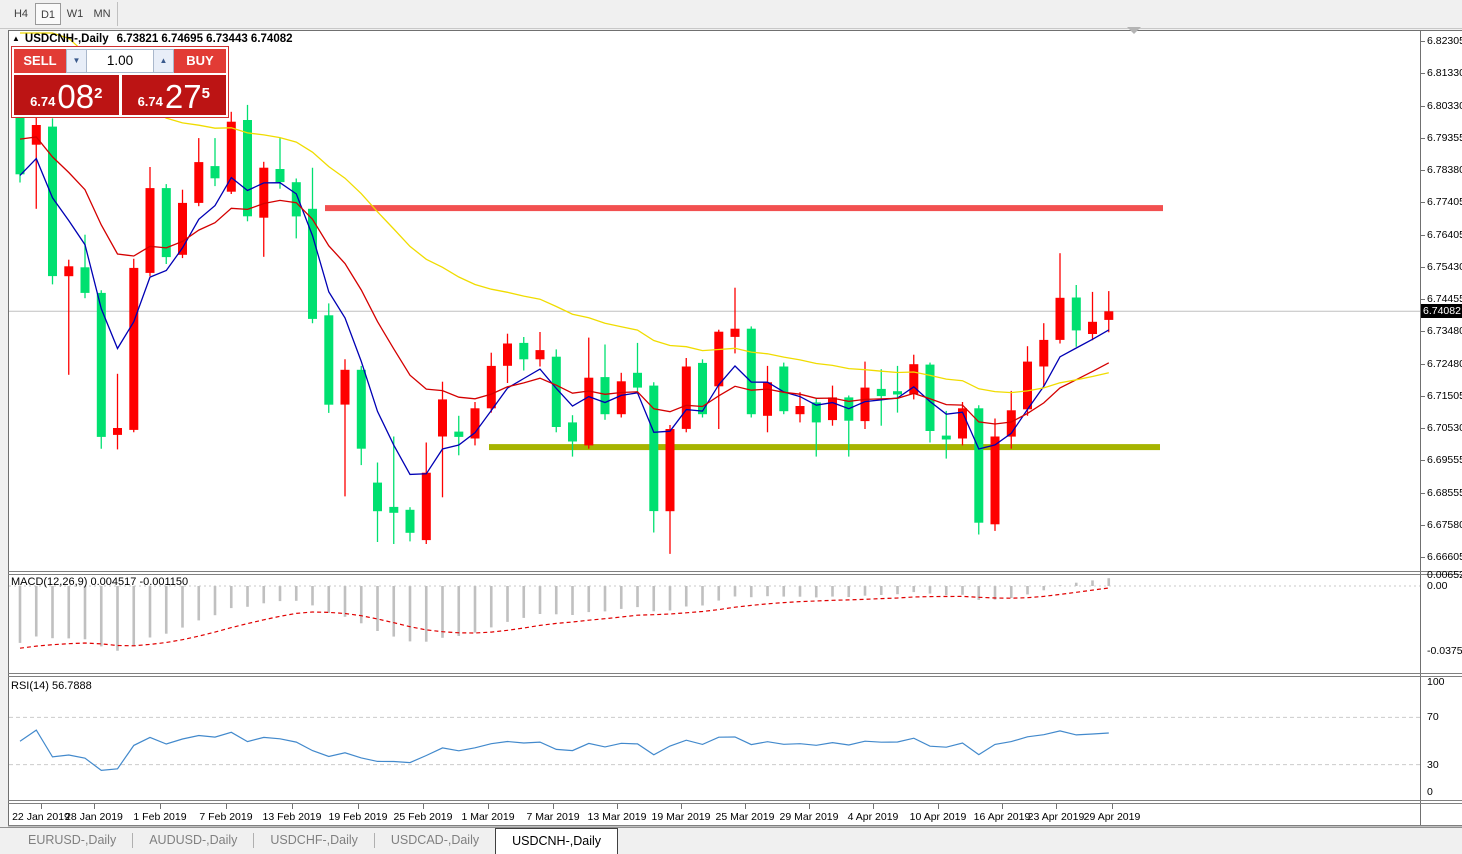 The height and width of the screenshot is (854, 1462). What do you see at coordinates (1444, 460) in the screenshot?
I see `price-tick-label: 6.69555` at bounding box center [1444, 460].